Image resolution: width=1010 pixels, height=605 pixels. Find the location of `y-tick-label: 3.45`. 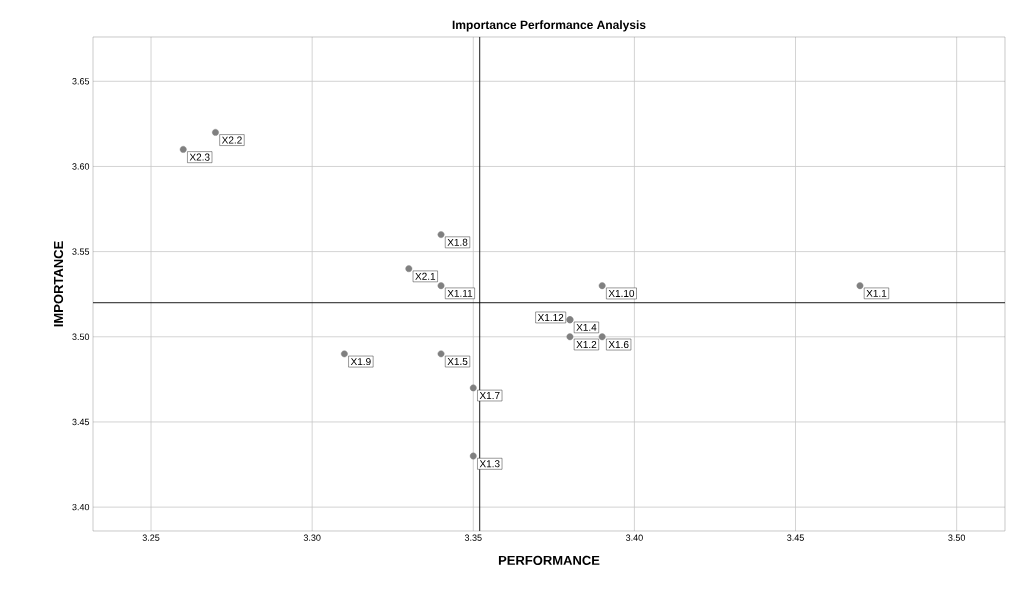

y-tick-label: 3.45 is located at coordinates (81, 422).